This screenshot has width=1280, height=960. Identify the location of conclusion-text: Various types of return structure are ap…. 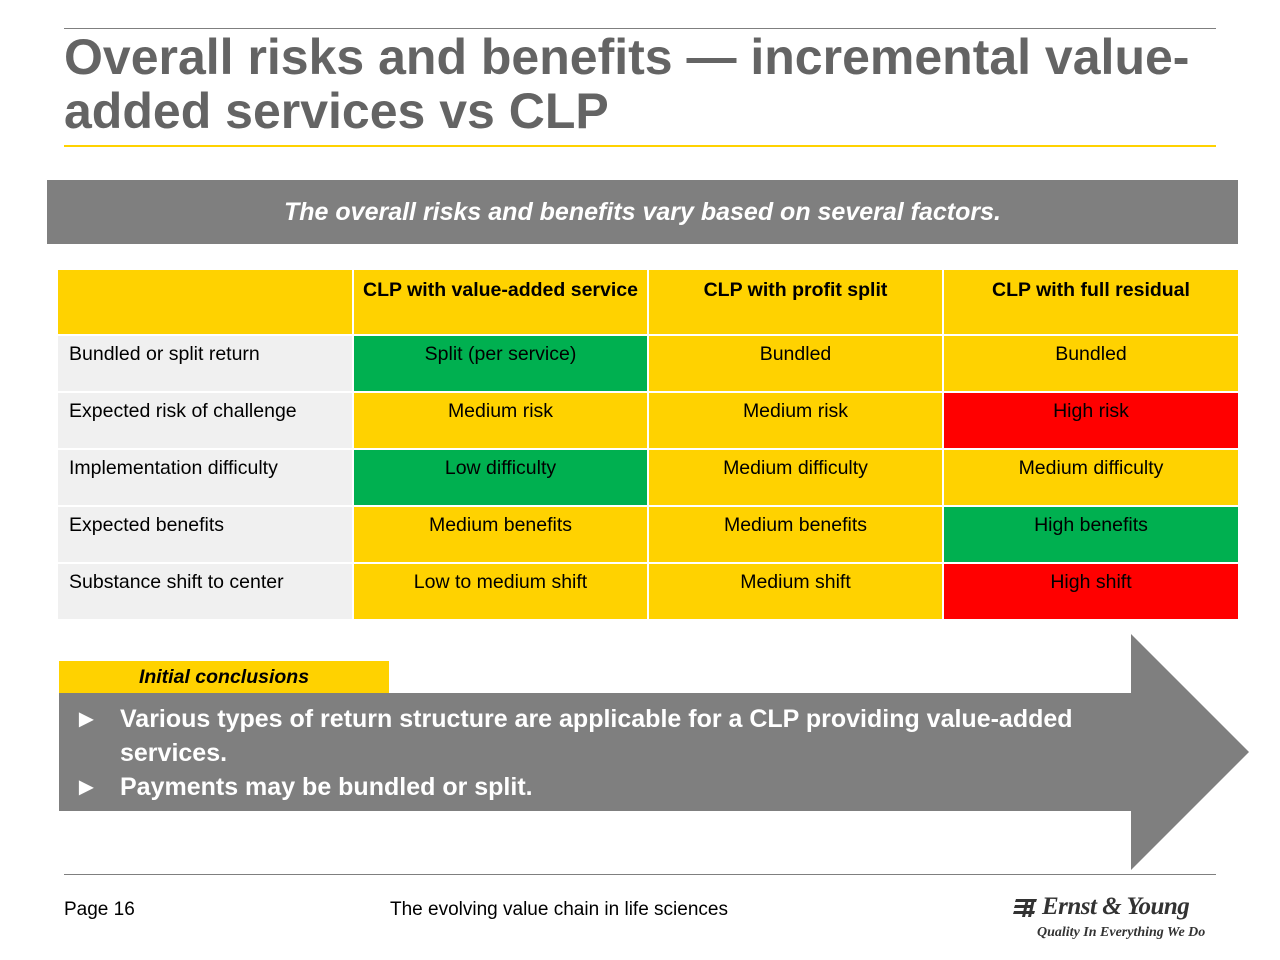
(596, 736).